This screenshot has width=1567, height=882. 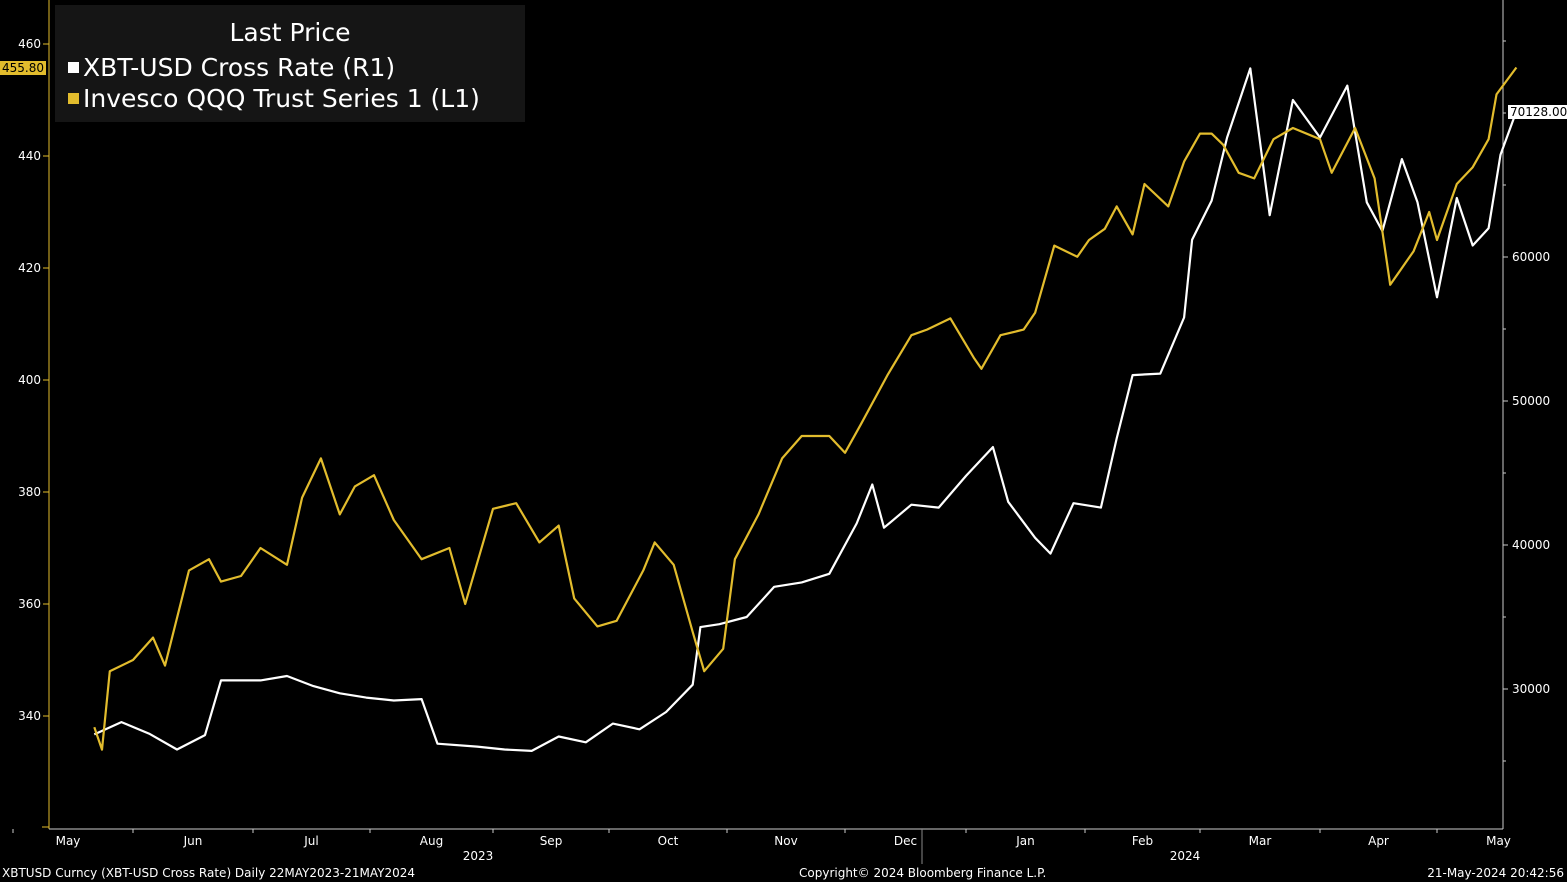 I want to click on legend-label-xbt: XBT-USD Cross Rate (R1), so click(x=239, y=67).